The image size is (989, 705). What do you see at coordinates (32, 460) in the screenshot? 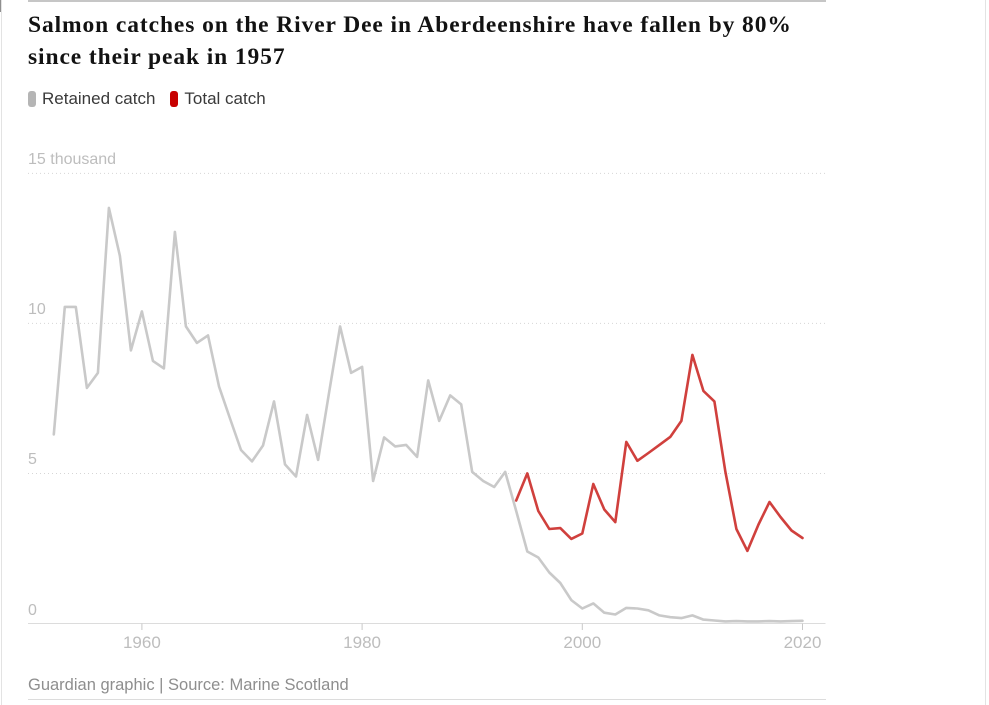
I see `y-axis-label-5: 5` at bounding box center [32, 460].